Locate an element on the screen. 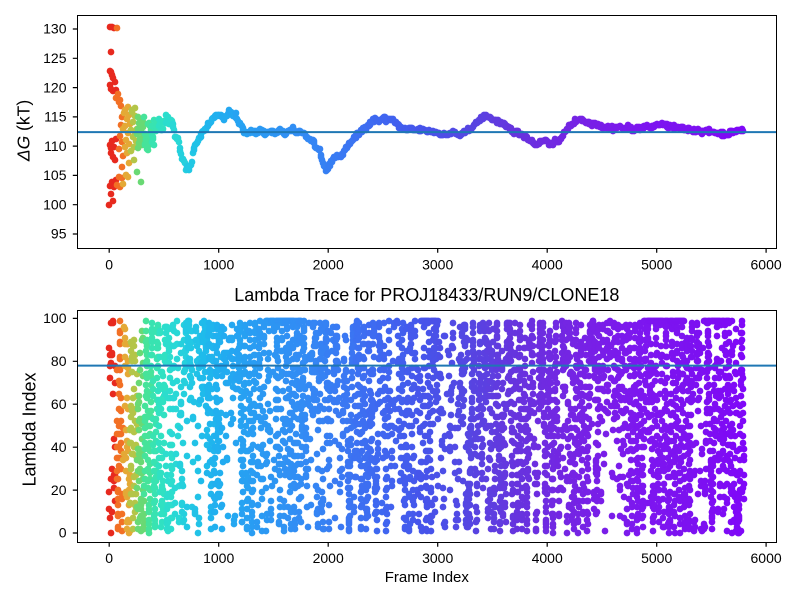 The height and width of the screenshot is (605, 800). svg-text: Lambda Index is located at coordinates (30, 429).